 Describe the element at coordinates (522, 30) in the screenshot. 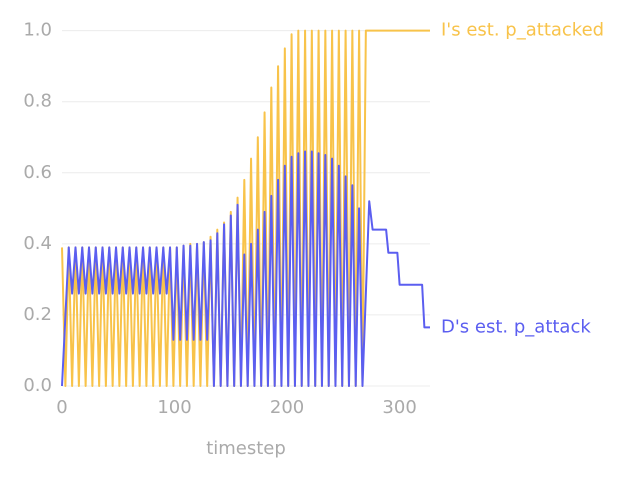

I see `series-label: I's est. p_attacked` at that location.